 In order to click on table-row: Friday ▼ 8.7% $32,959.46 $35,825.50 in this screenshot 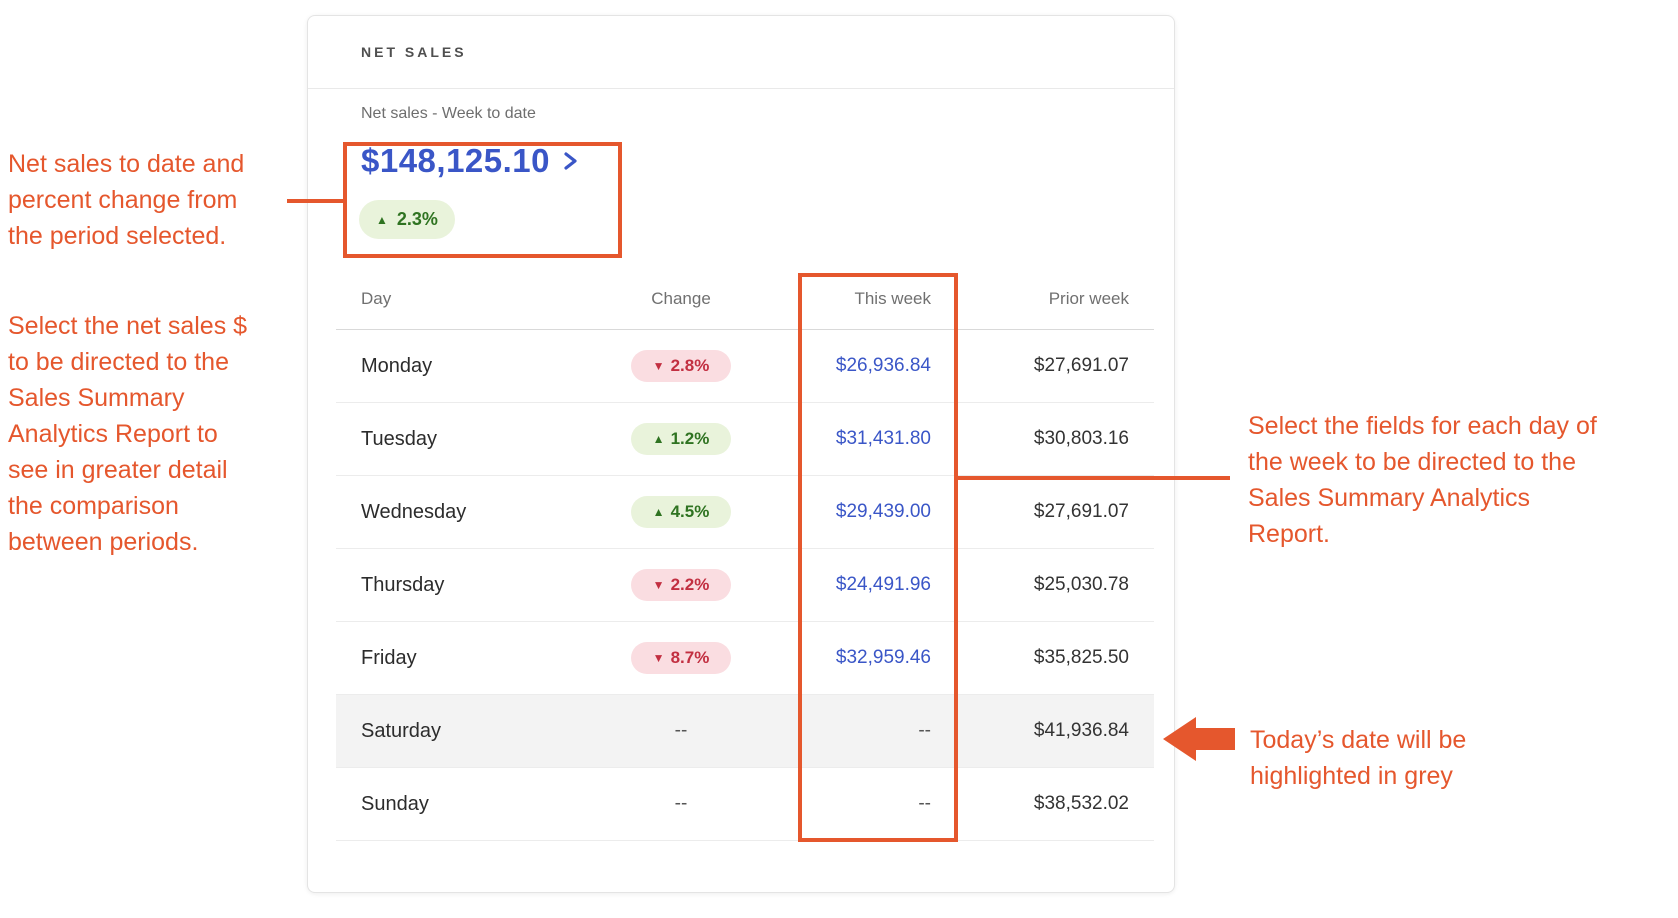, I will do `click(745, 658)`.